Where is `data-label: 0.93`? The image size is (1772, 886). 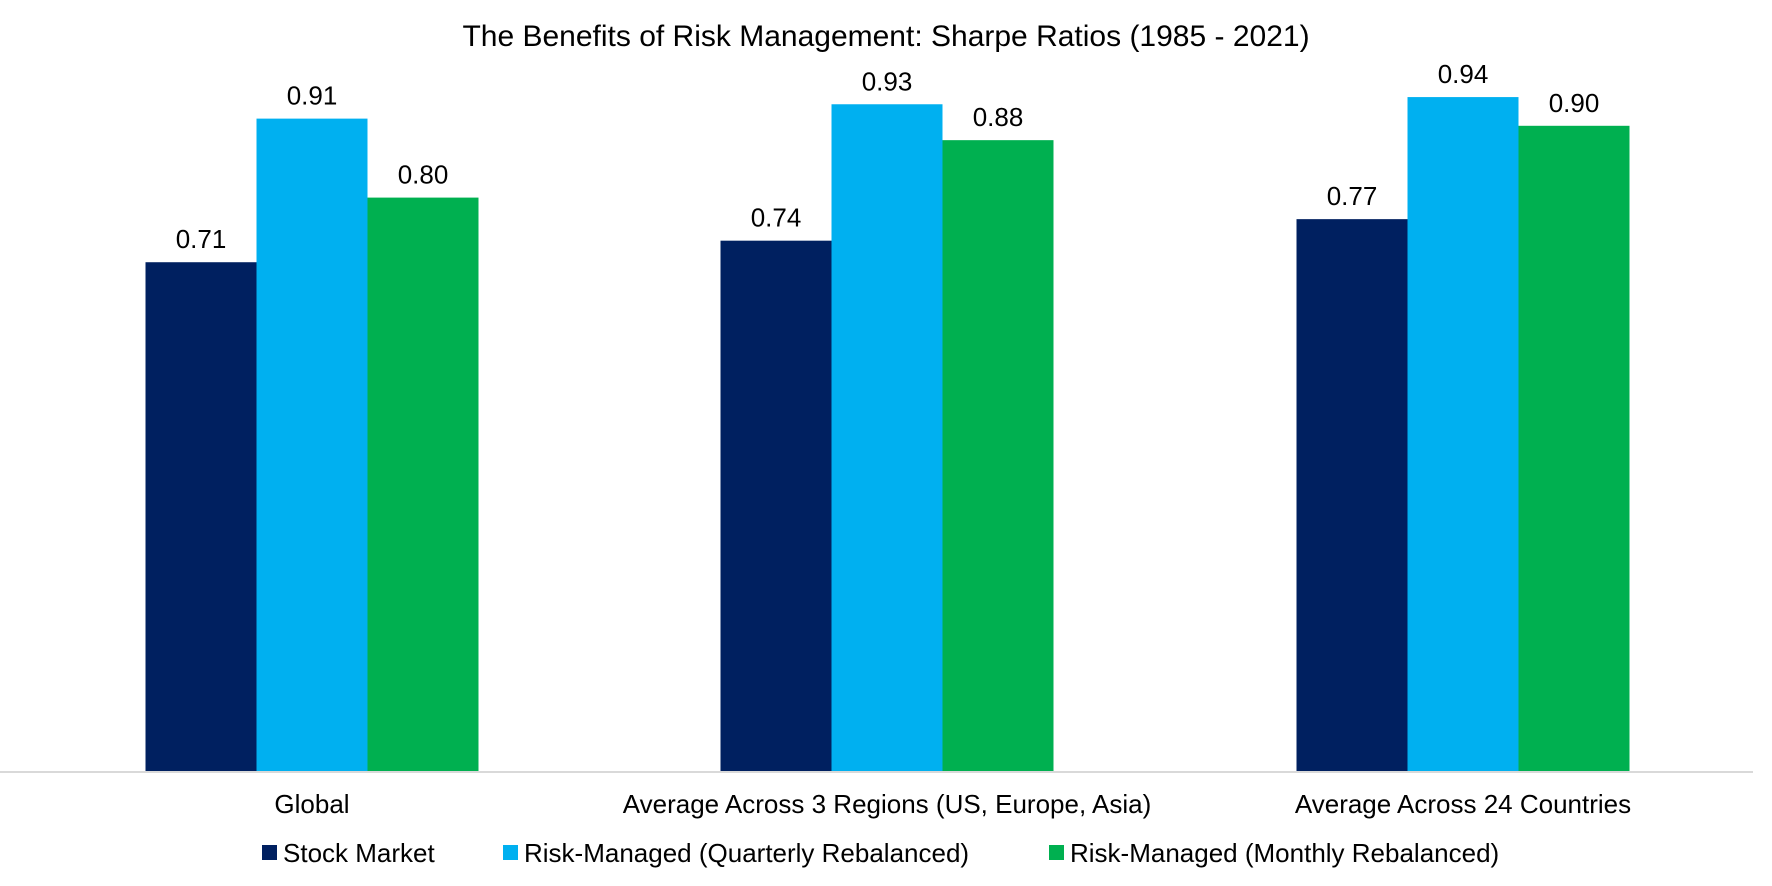 data-label: 0.93 is located at coordinates (887, 81).